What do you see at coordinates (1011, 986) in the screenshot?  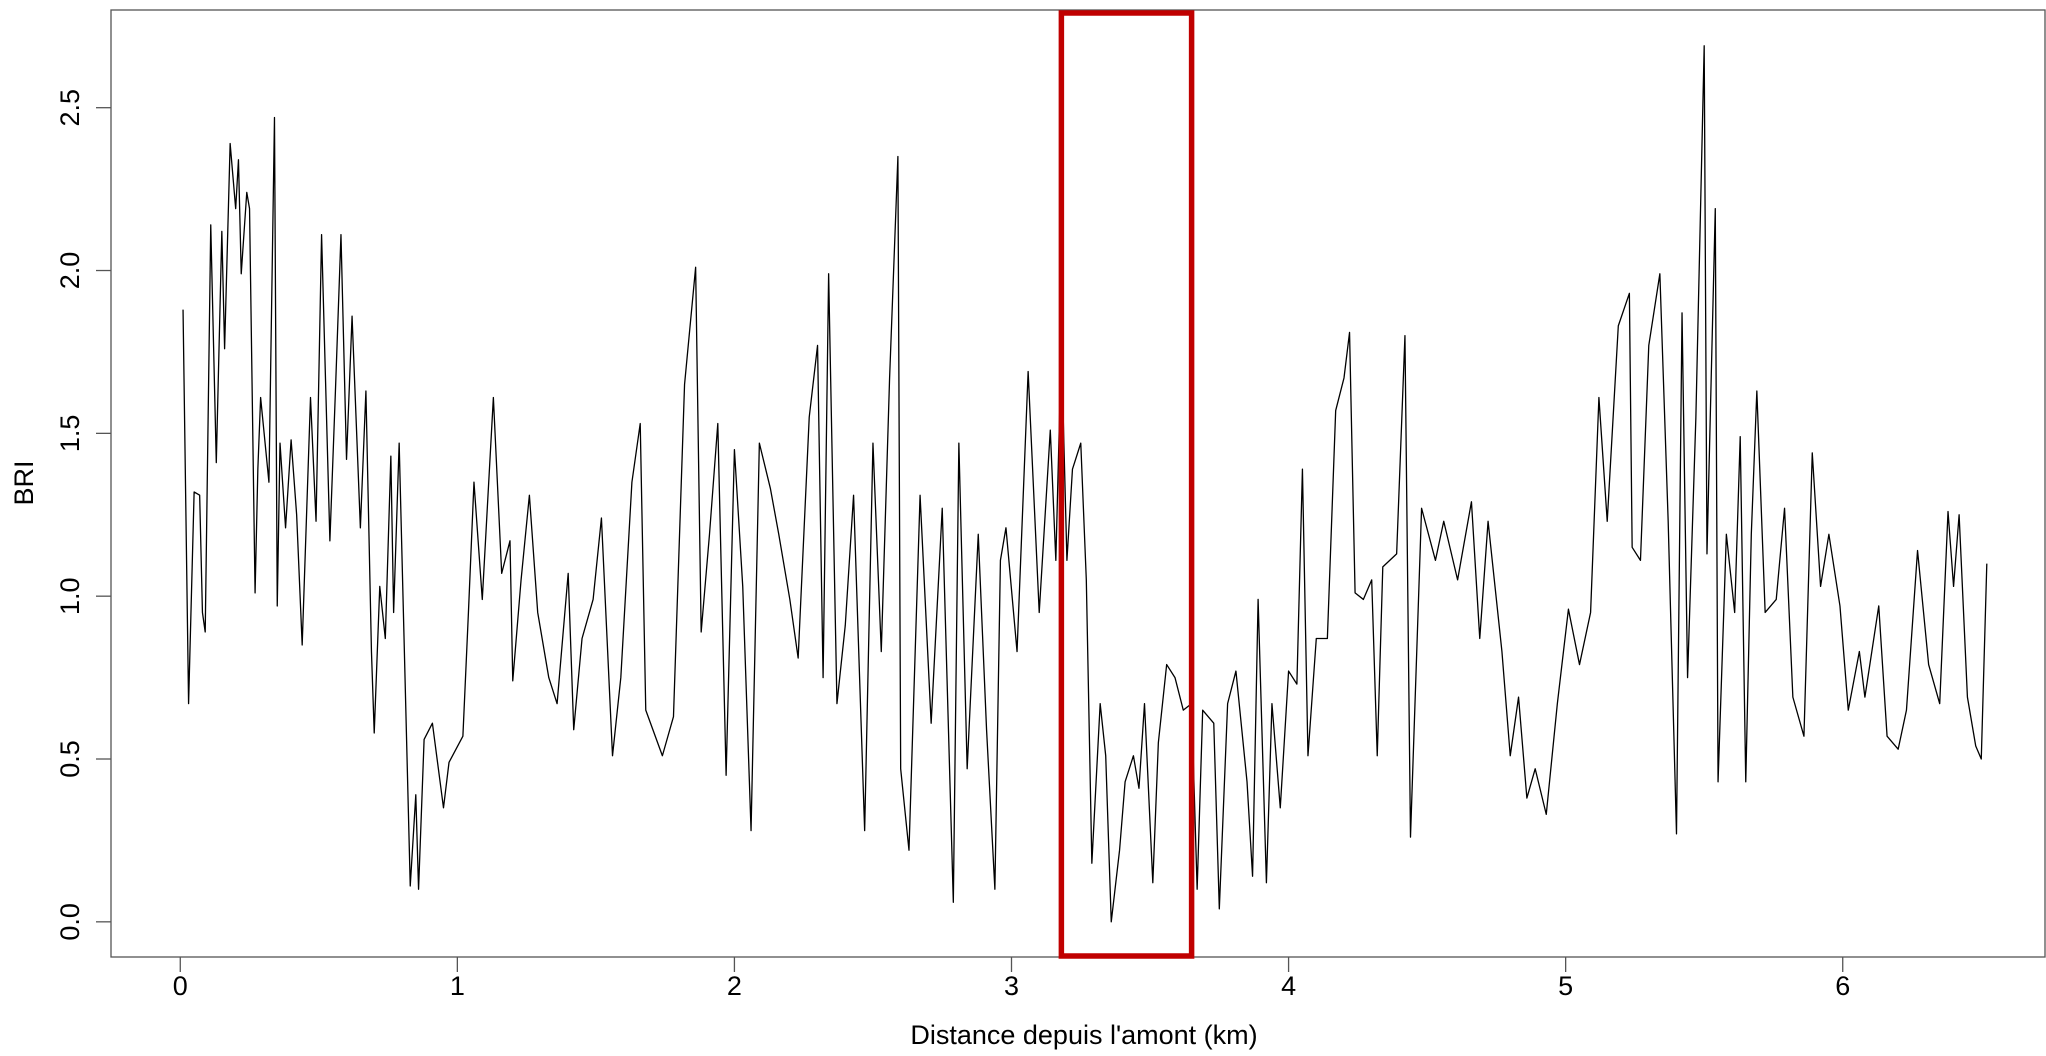 I see `x-tick-label: 3` at bounding box center [1011, 986].